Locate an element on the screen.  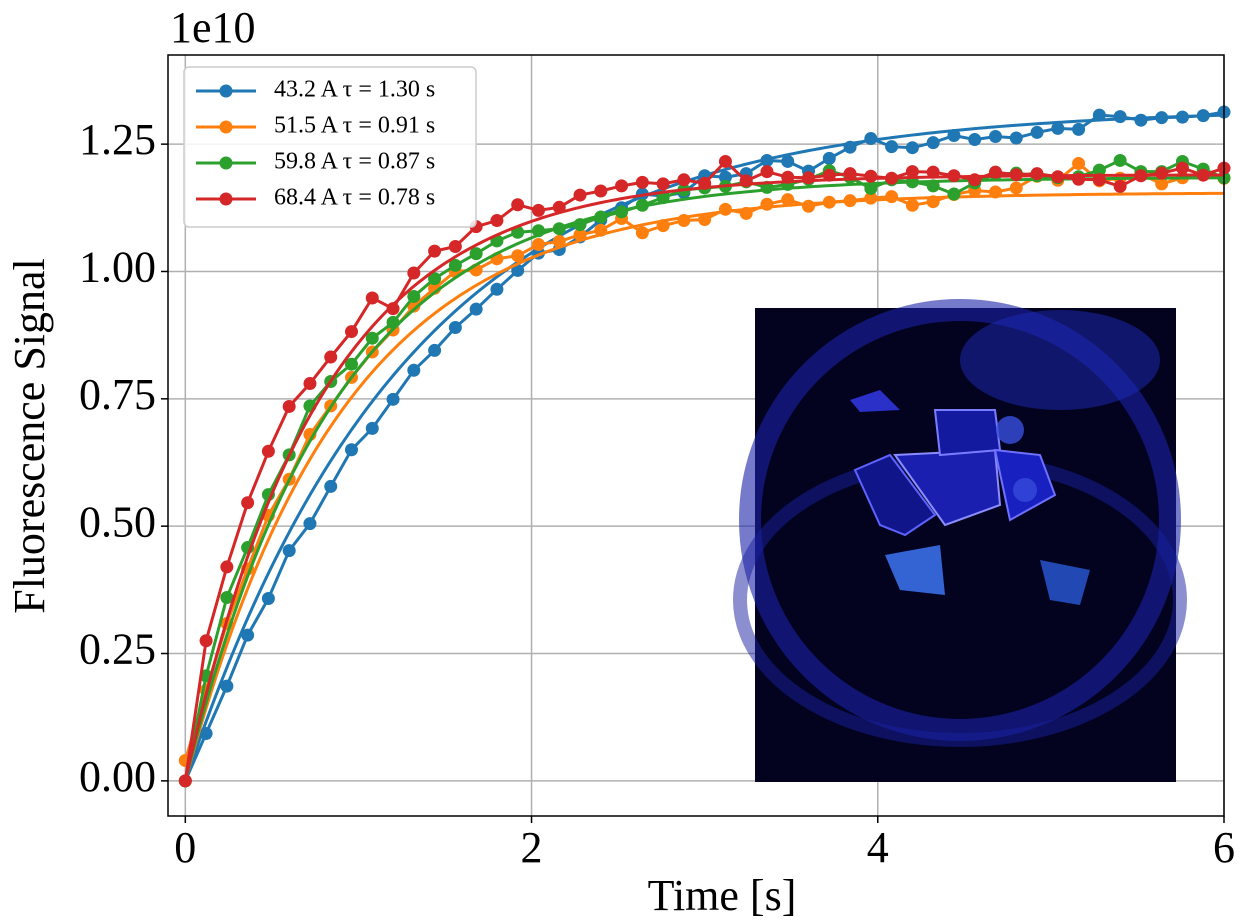
legend-label: 51.5 A τ = 0.91 s is located at coordinates (354, 126).